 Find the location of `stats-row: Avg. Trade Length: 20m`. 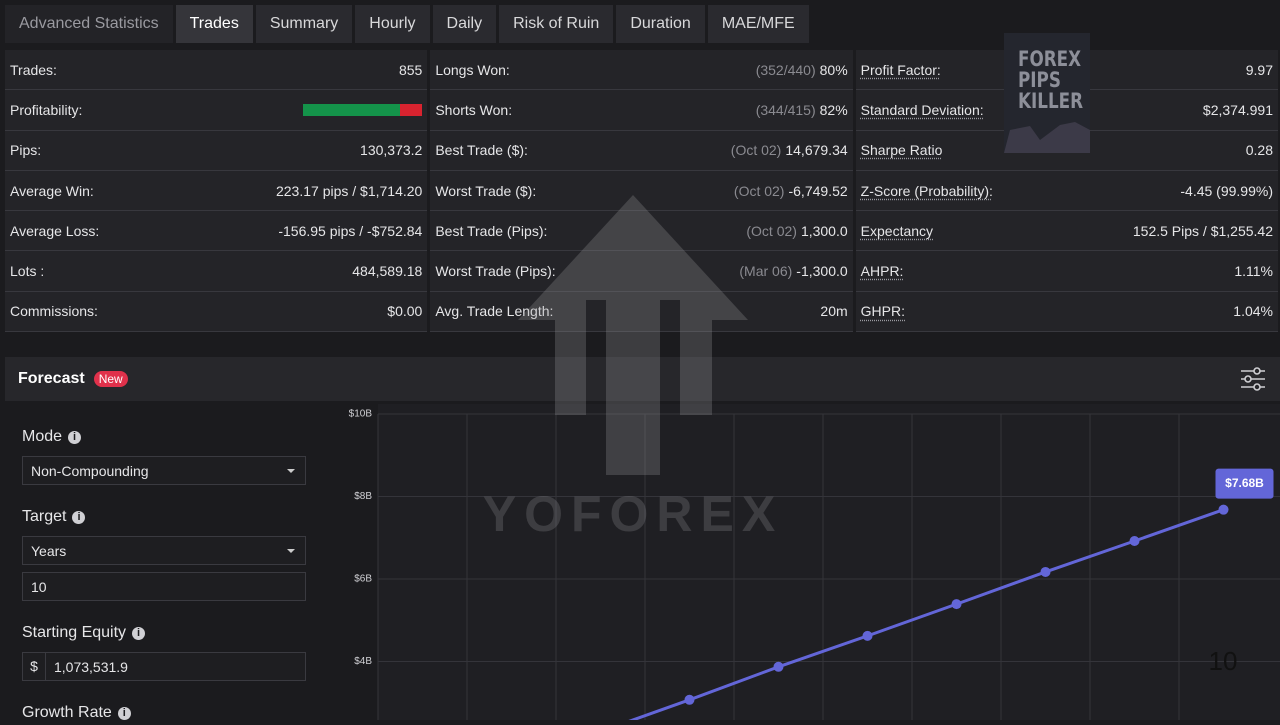

stats-row: Avg. Trade Length: 20m is located at coordinates (641, 312).